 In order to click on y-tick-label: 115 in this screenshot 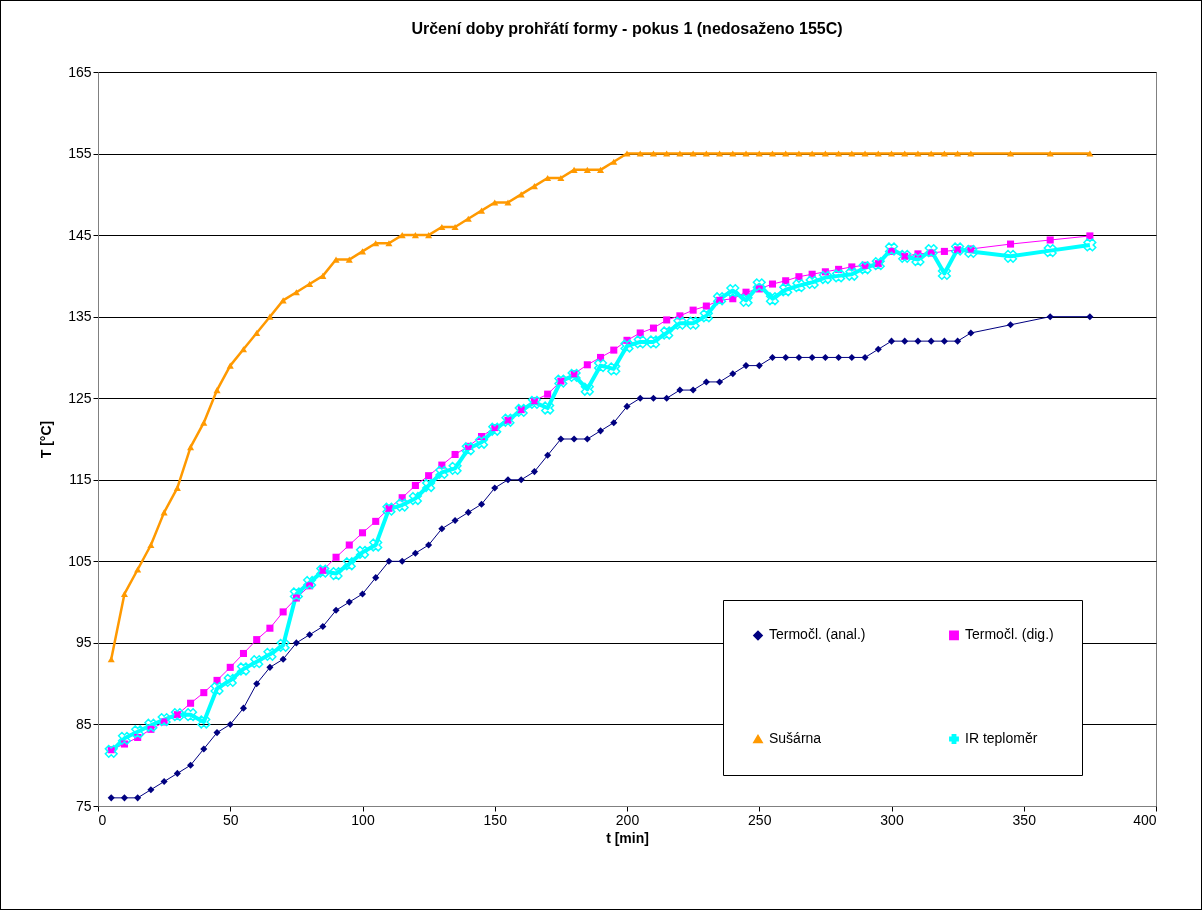, I will do `click(80, 479)`.